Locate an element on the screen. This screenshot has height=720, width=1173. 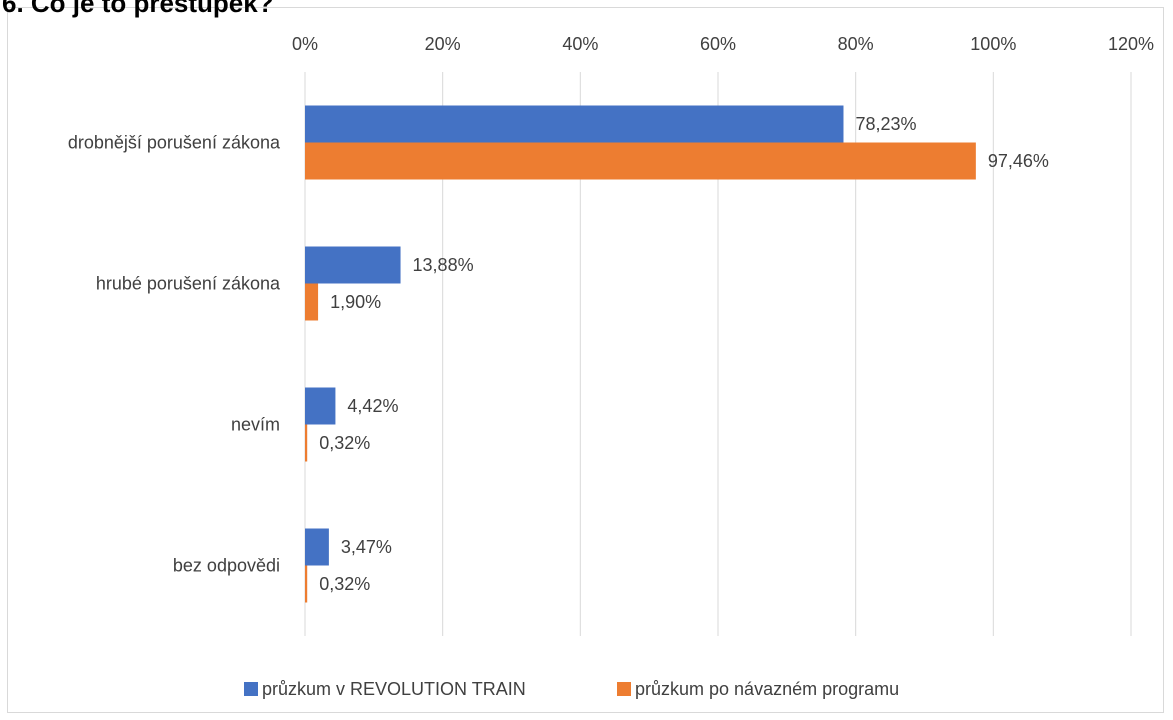
category-label: drobnější porušení zákona is located at coordinates (174, 143).